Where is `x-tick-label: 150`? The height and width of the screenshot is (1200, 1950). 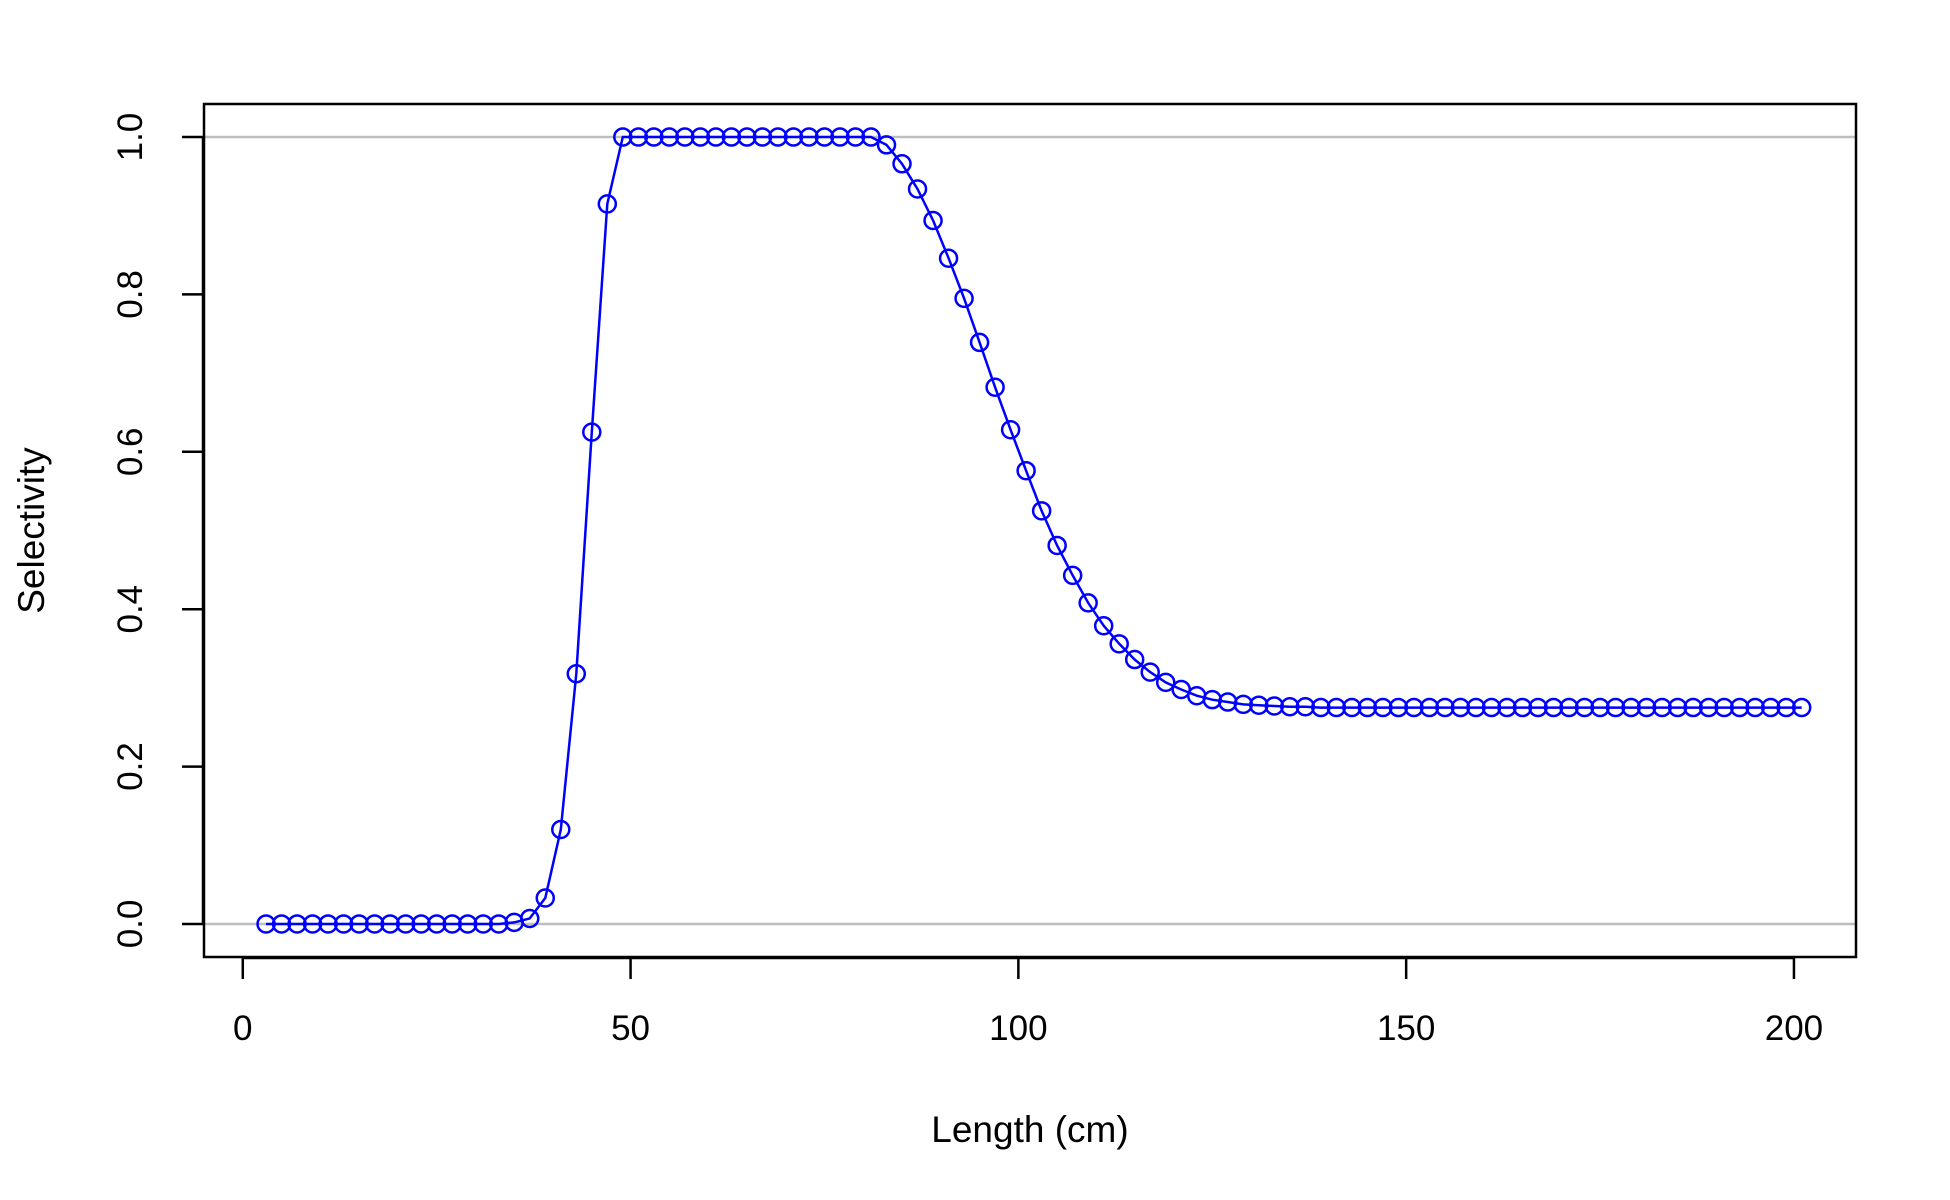
x-tick-label: 150 is located at coordinates (1406, 1028).